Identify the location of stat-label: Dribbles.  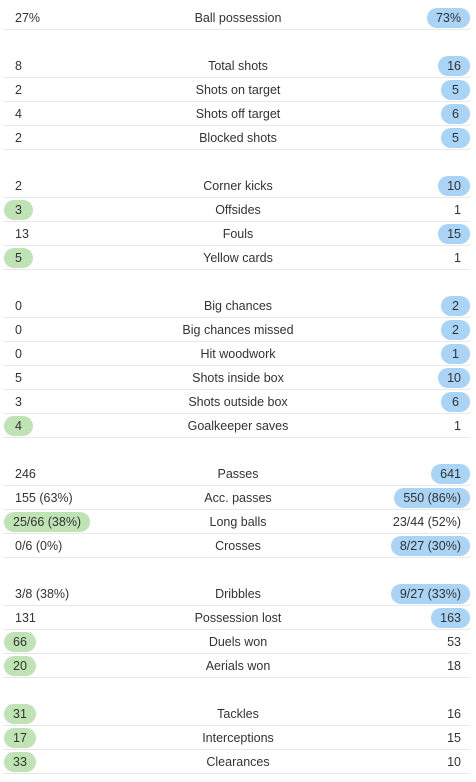
(238, 594).